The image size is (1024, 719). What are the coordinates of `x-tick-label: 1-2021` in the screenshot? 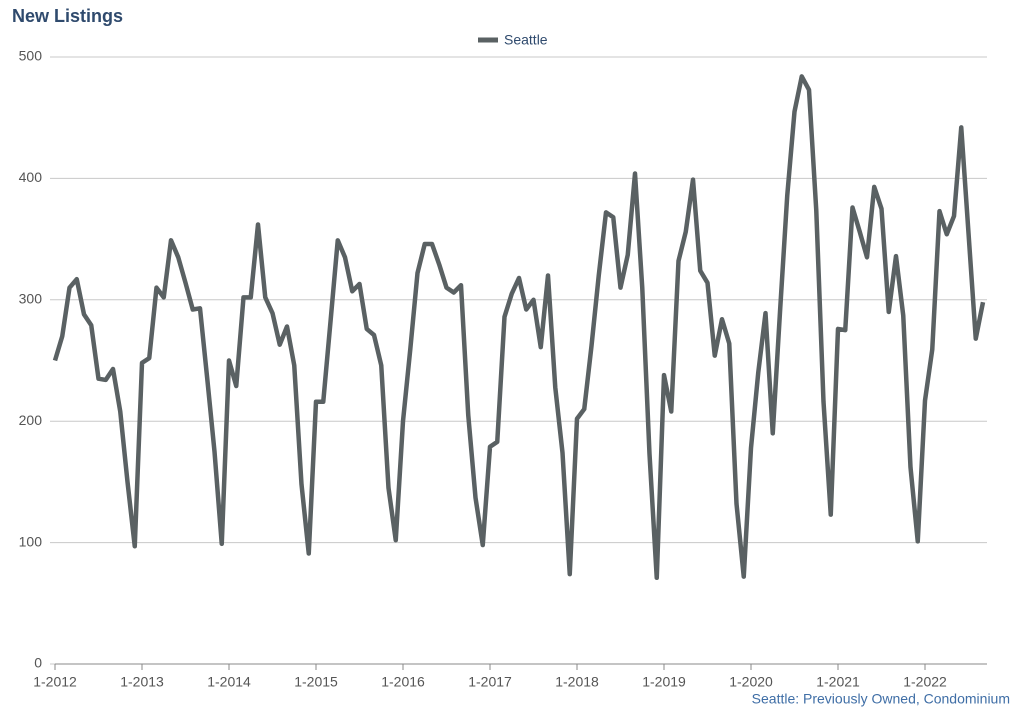 It's located at (838, 682).